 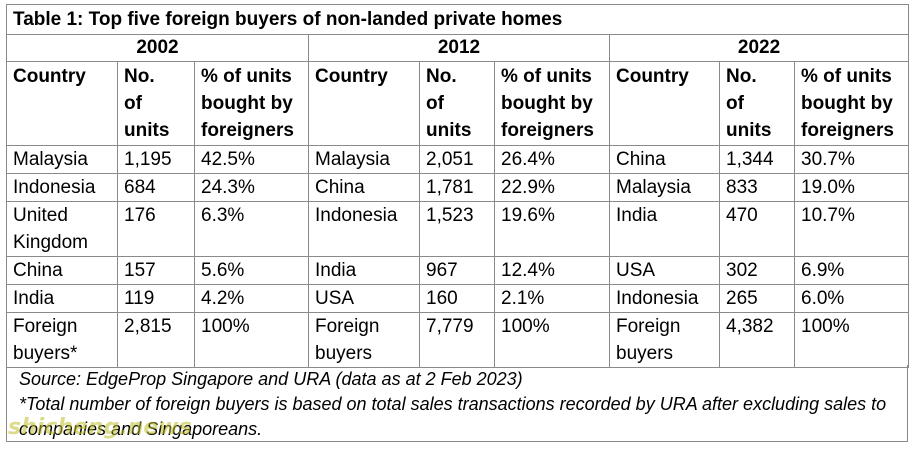 I want to click on cell-pct: 6.3%, so click(x=251, y=229).